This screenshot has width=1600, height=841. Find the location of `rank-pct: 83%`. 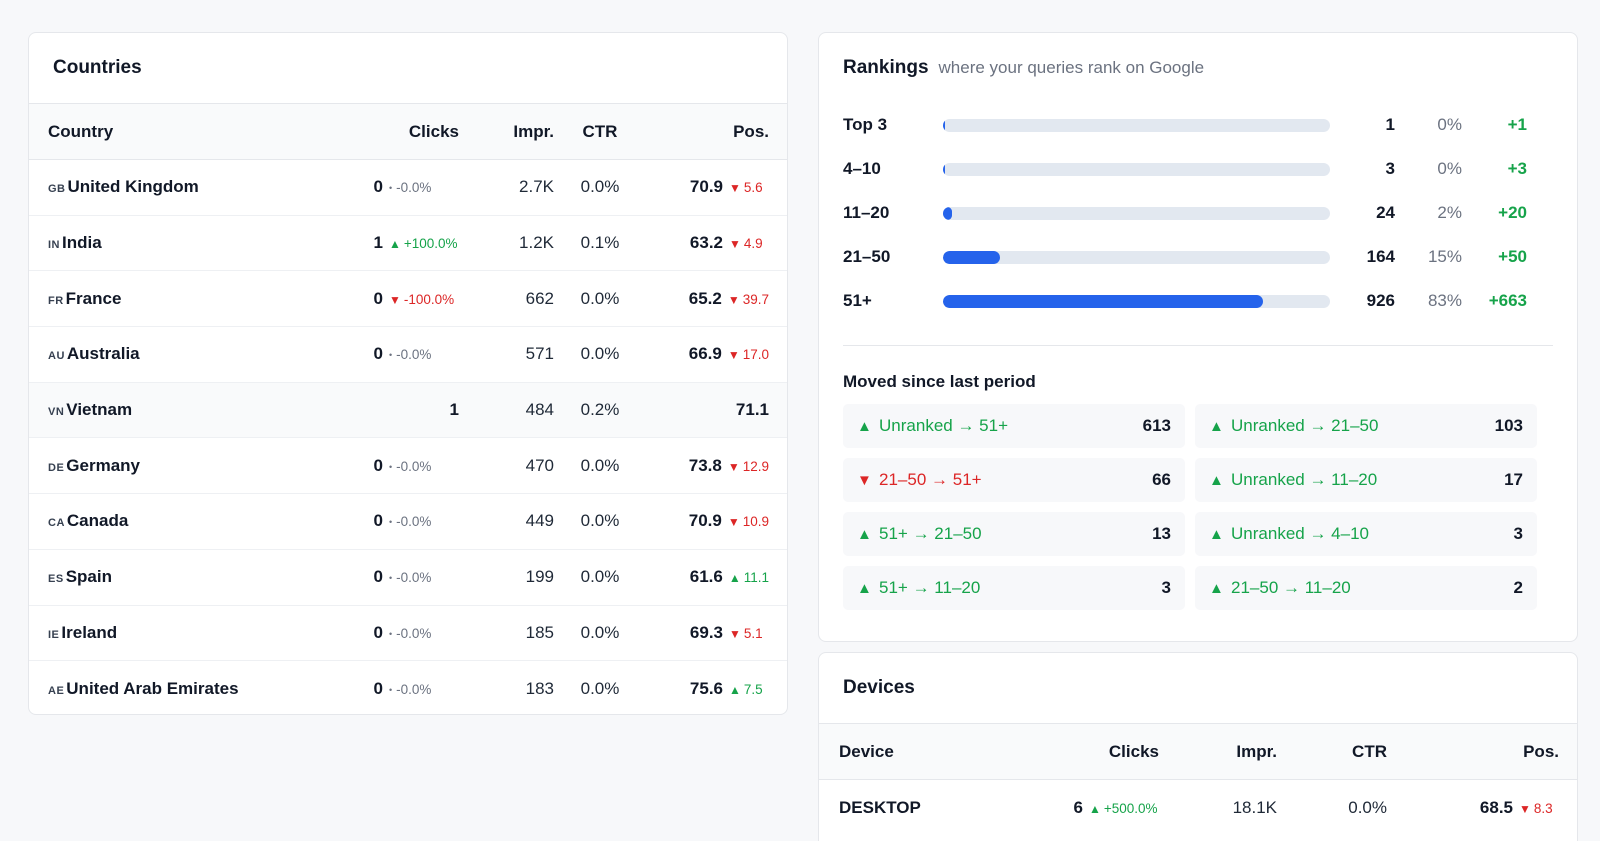

rank-pct: 83% is located at coordinates (1444, 300).